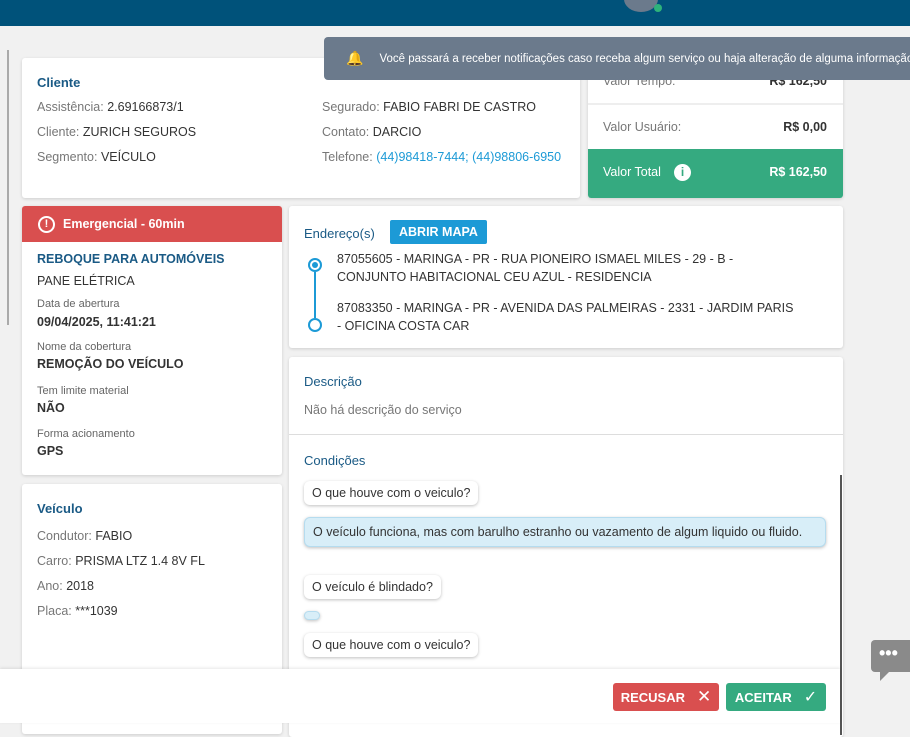  What do you see at coordinates (455, 13) in the screenshot?
I see `top-header` at bounding box center [455, 13].